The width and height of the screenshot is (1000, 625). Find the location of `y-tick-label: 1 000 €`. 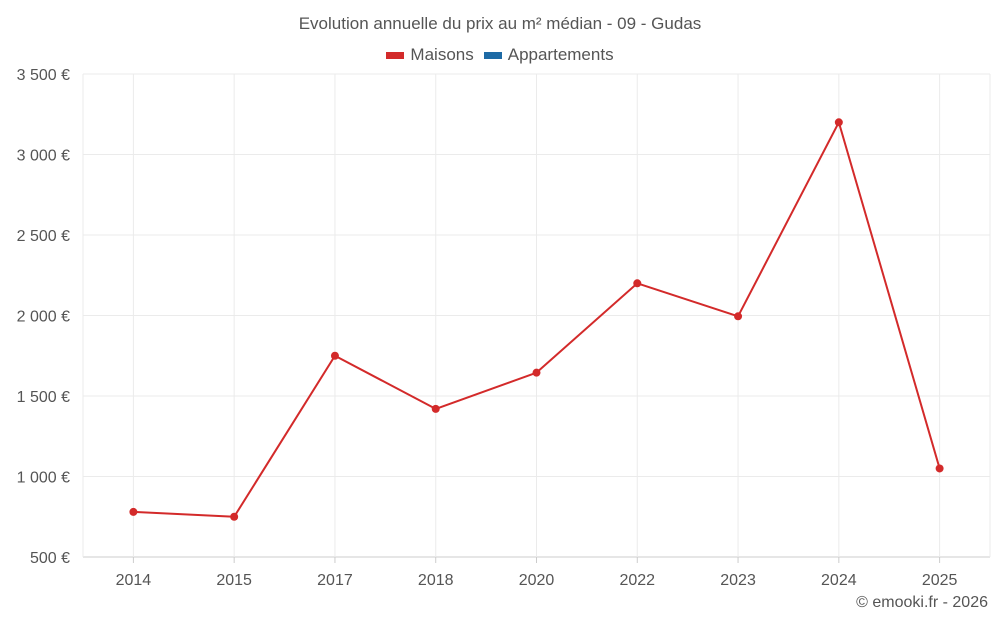

y-tick-label: 1 000 € is located at coordinates (43, 478).